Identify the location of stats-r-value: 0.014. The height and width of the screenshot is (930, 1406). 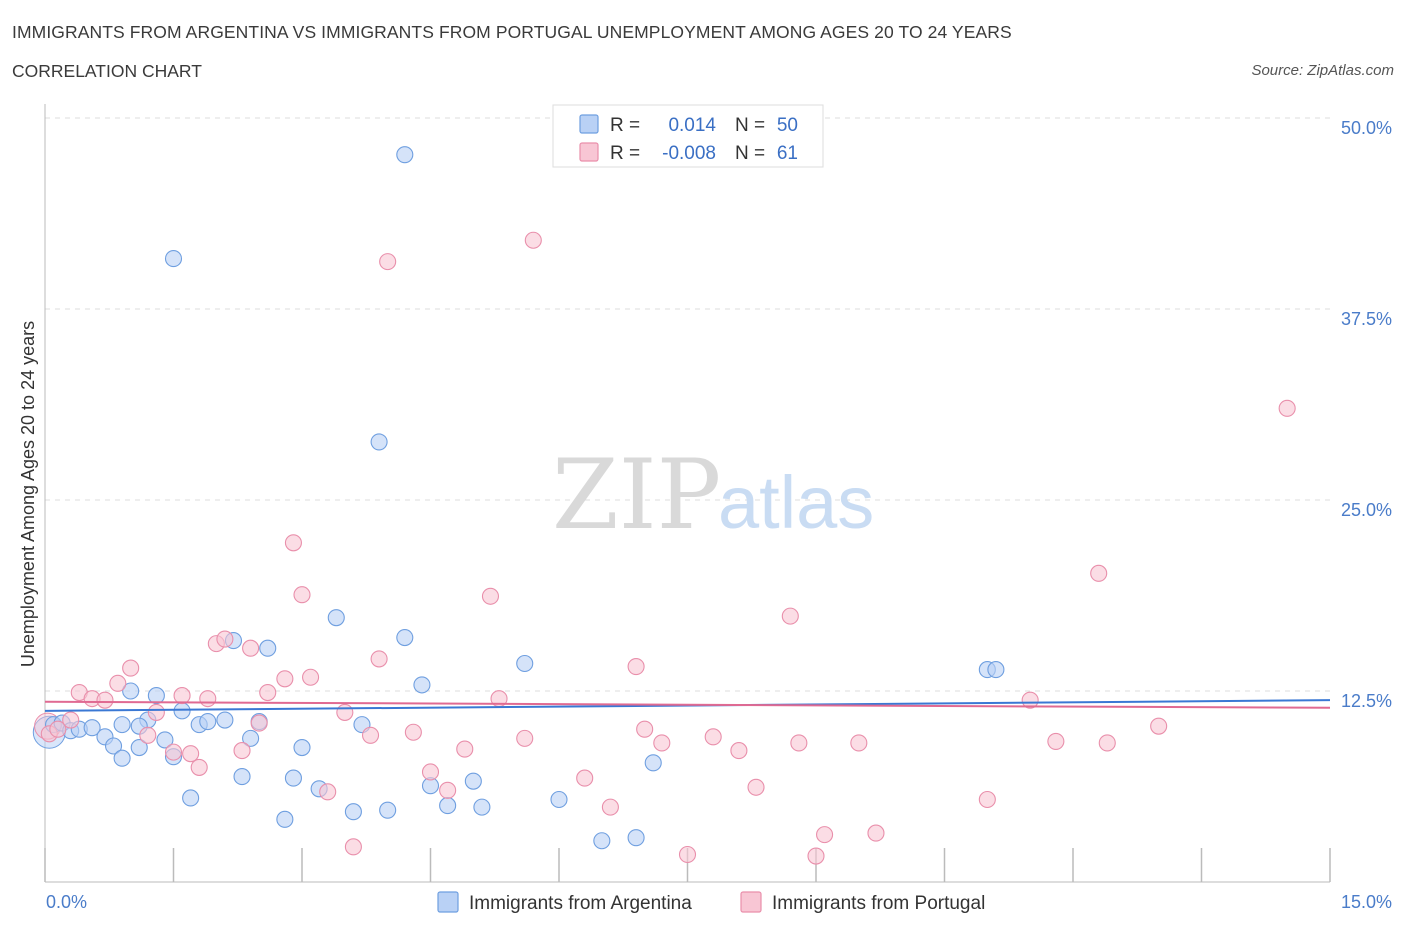
(692, 125).